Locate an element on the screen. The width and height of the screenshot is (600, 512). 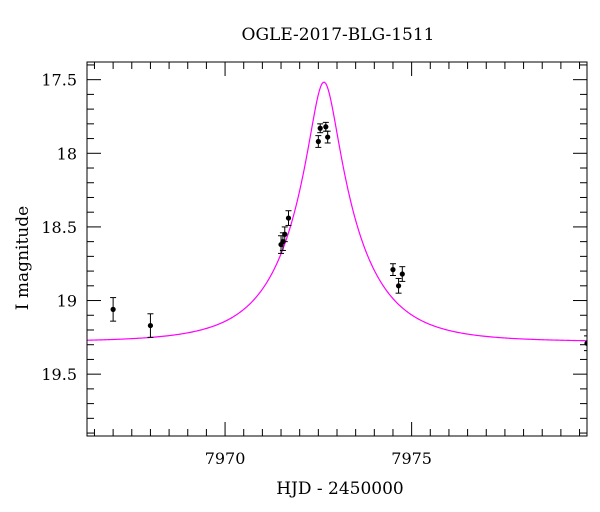
x-tick-label: 7970 is located at coordinates (225, 458).